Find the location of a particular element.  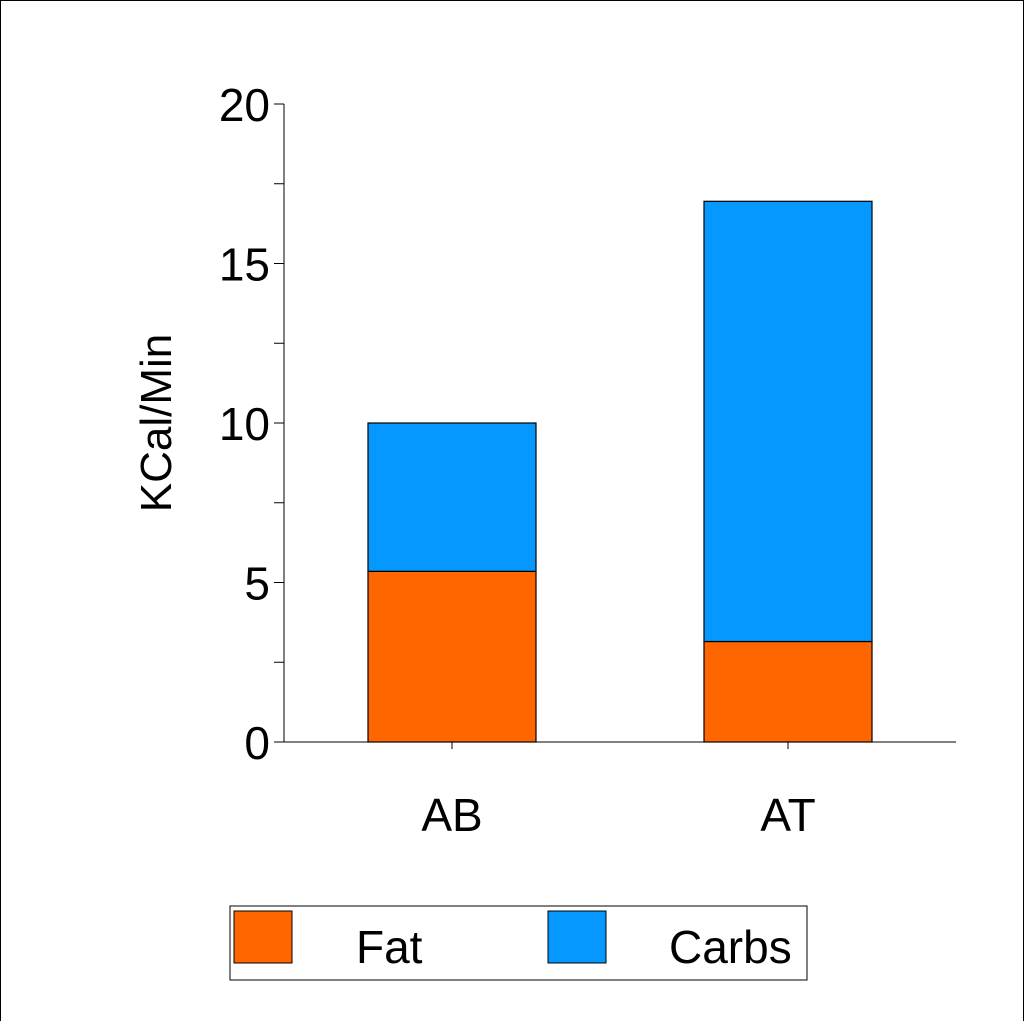

x-tick-label-ab: AB is located at coordinates (451, 815).